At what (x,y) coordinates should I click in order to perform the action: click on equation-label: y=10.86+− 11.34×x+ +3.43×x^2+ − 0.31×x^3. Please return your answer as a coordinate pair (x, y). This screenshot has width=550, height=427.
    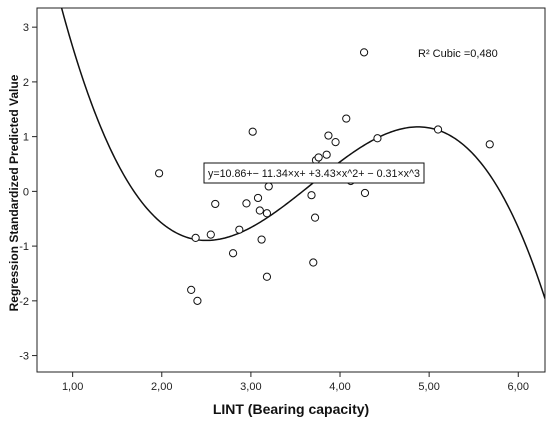
    Looking at the image, I should click on (314, 174).